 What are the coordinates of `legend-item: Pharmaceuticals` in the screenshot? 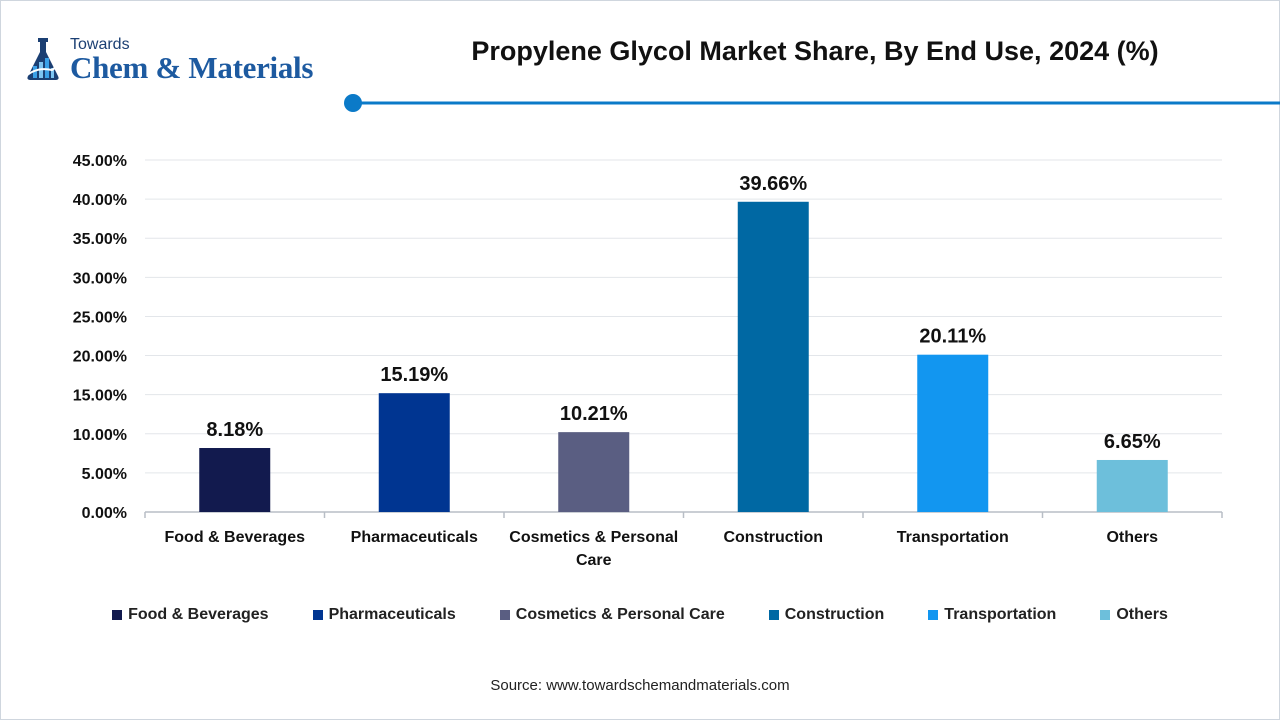 It's located at (384, 615).